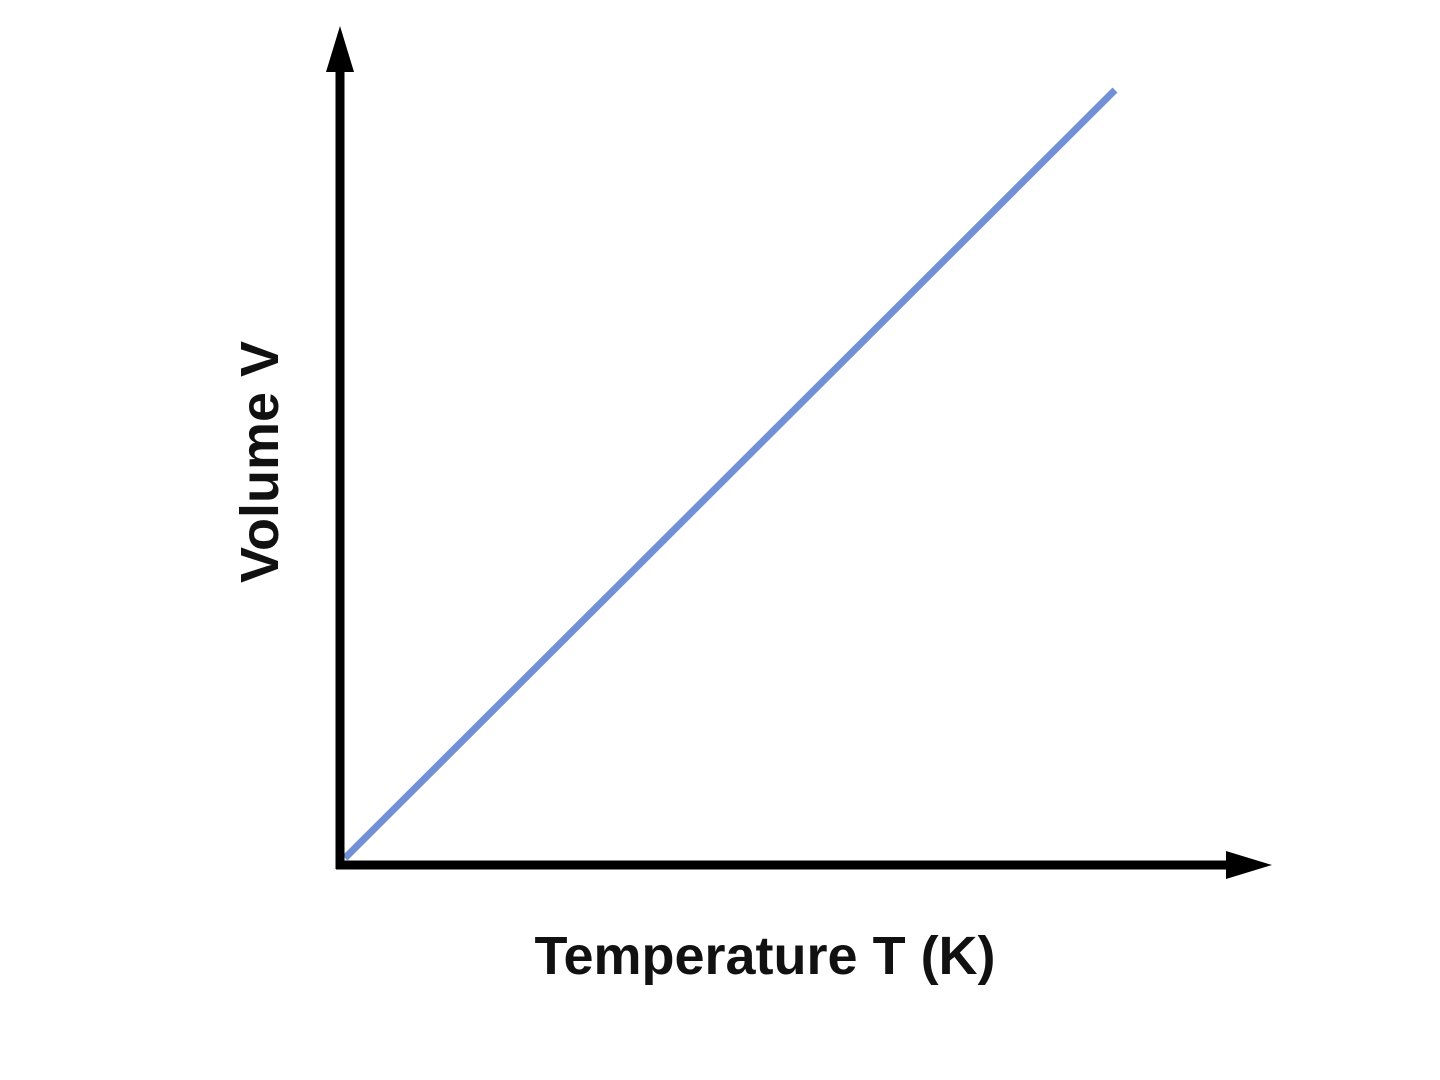 The width and height of the screenshot is (1440, 1080). What do you see at coordinates (260, 462) in the screenshot?
I see `y-axis-label: Volume V` at bounding box center [260, 462].